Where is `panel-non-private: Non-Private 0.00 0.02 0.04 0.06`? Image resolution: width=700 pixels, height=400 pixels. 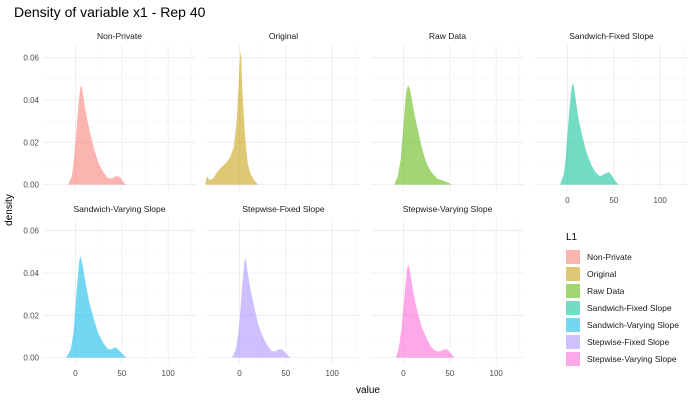 panel-non-private: Non-Private 0.00 0.02 0.04 0.06 is located at coordinates (109, 111).